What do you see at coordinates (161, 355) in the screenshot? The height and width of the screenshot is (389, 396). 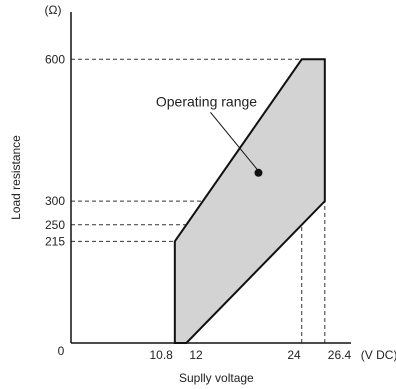 I see `x-tick-label-10.8: 10.8` at bounding box center [161, 355].